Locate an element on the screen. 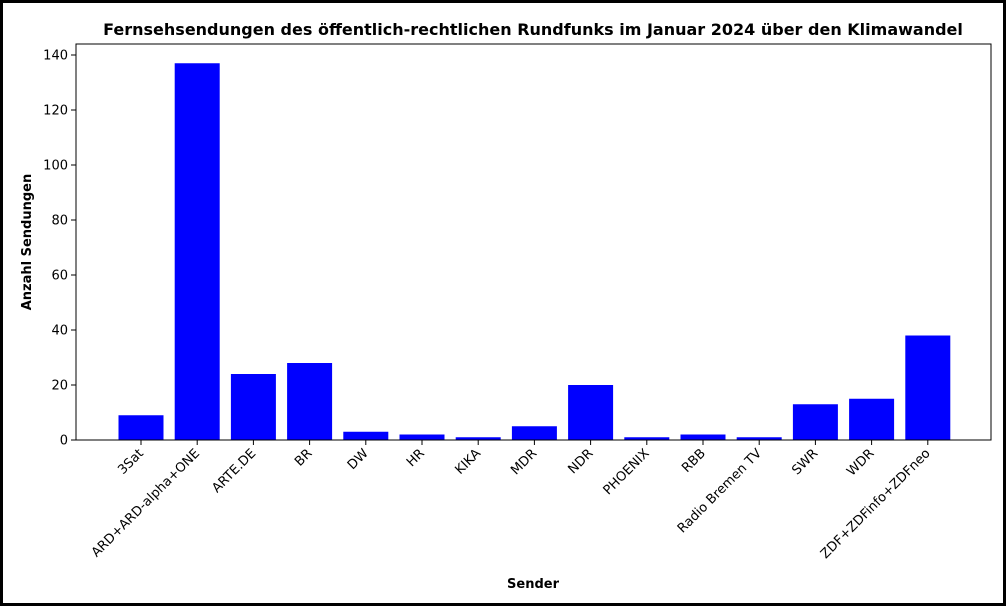  y-tick-label: 140 is located at coordinates (55, 56).